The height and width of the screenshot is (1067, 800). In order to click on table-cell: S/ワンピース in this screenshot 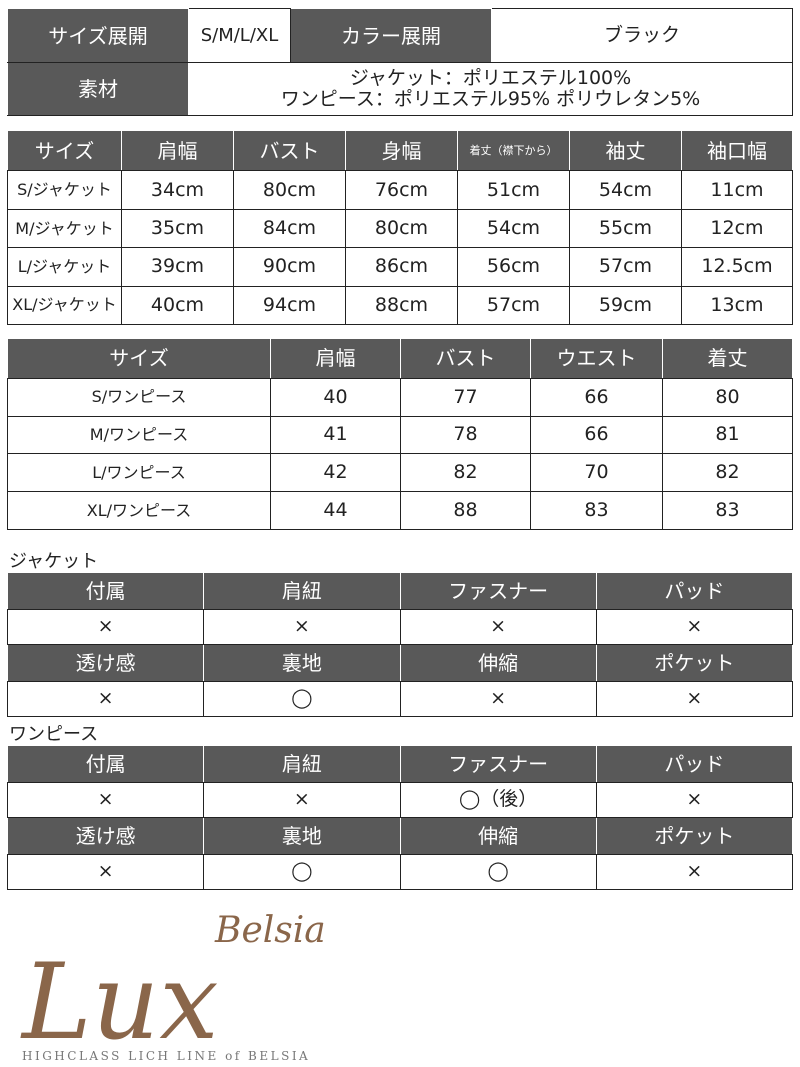, I will do `click(139, 397)`.